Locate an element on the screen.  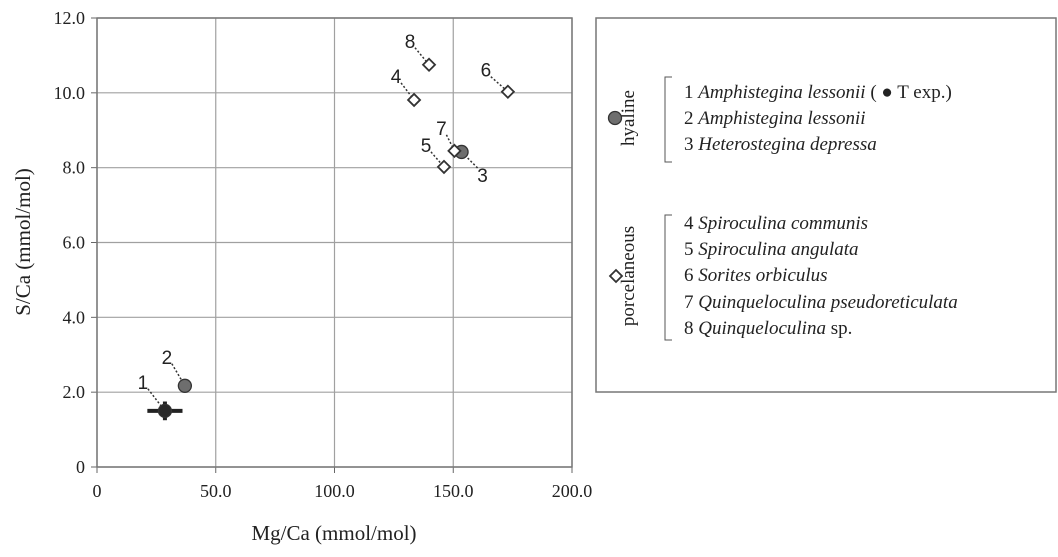
point-label: 7 is located at coordinates (441, 129).